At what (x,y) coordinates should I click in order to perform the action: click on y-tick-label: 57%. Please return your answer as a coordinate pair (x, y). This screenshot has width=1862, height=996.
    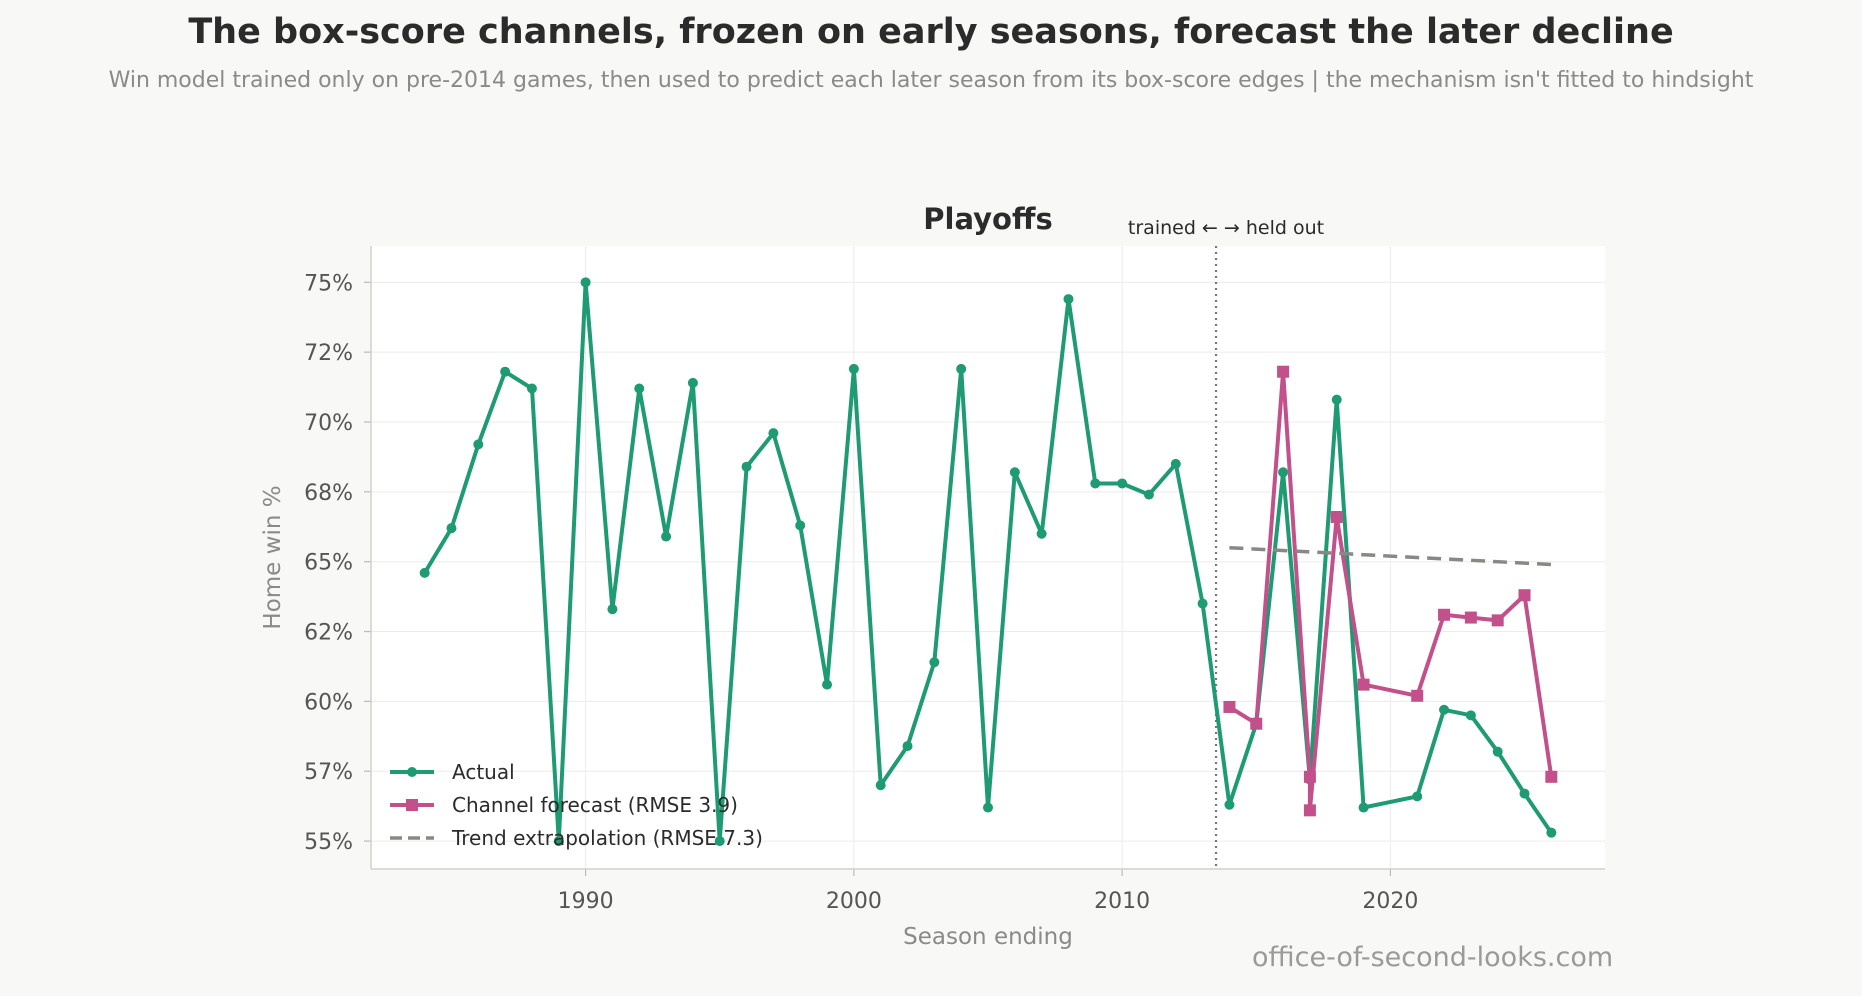
    Looking at the image, I should click on (328, 772).